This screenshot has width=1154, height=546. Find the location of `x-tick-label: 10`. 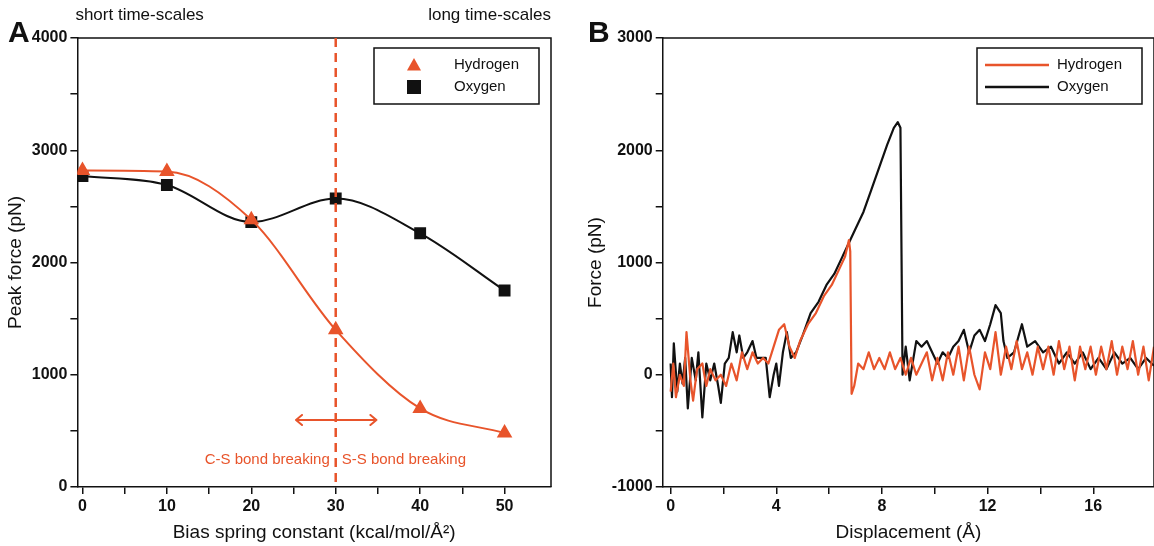

x-tick-label: 10 is located at coordinates (166, 506).